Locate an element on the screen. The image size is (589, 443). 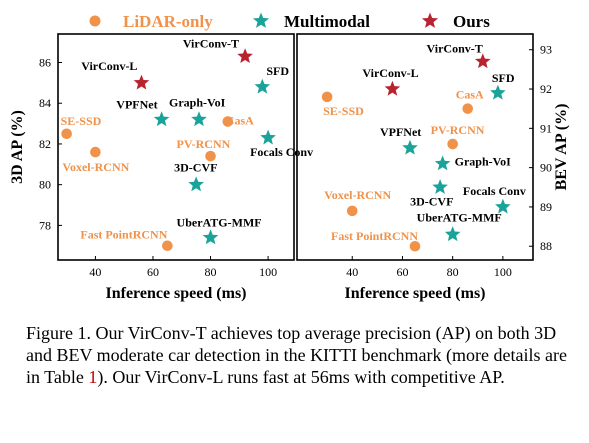
panel1-y-tick-label-86: 86 is located at coordinates (45, 63).